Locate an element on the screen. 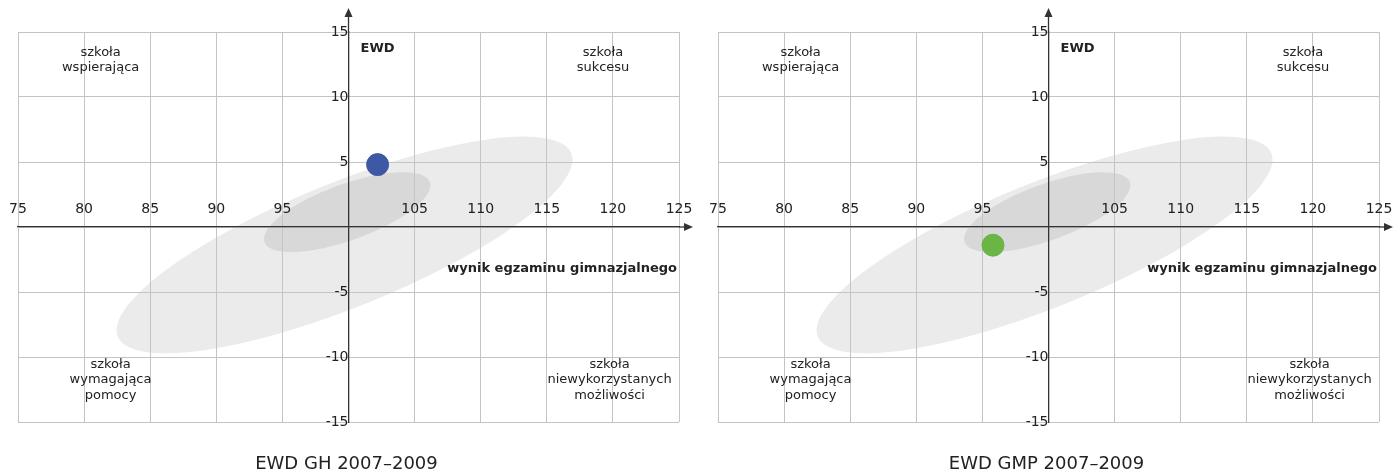 This screenshot has width=1393, height=475. text: EWD GMP 2007–2009 is located at coordinates (1046, 462).